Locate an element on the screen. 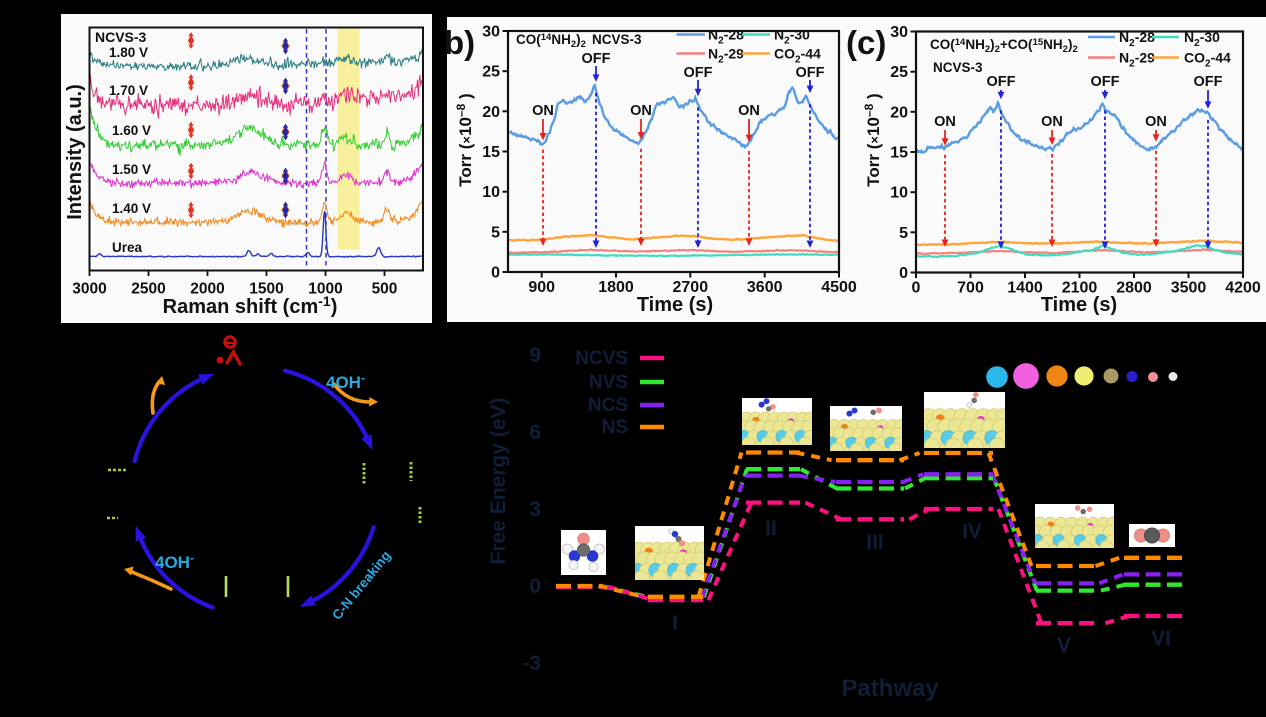  svg-text: 900 is located at coordinates (541, 287).